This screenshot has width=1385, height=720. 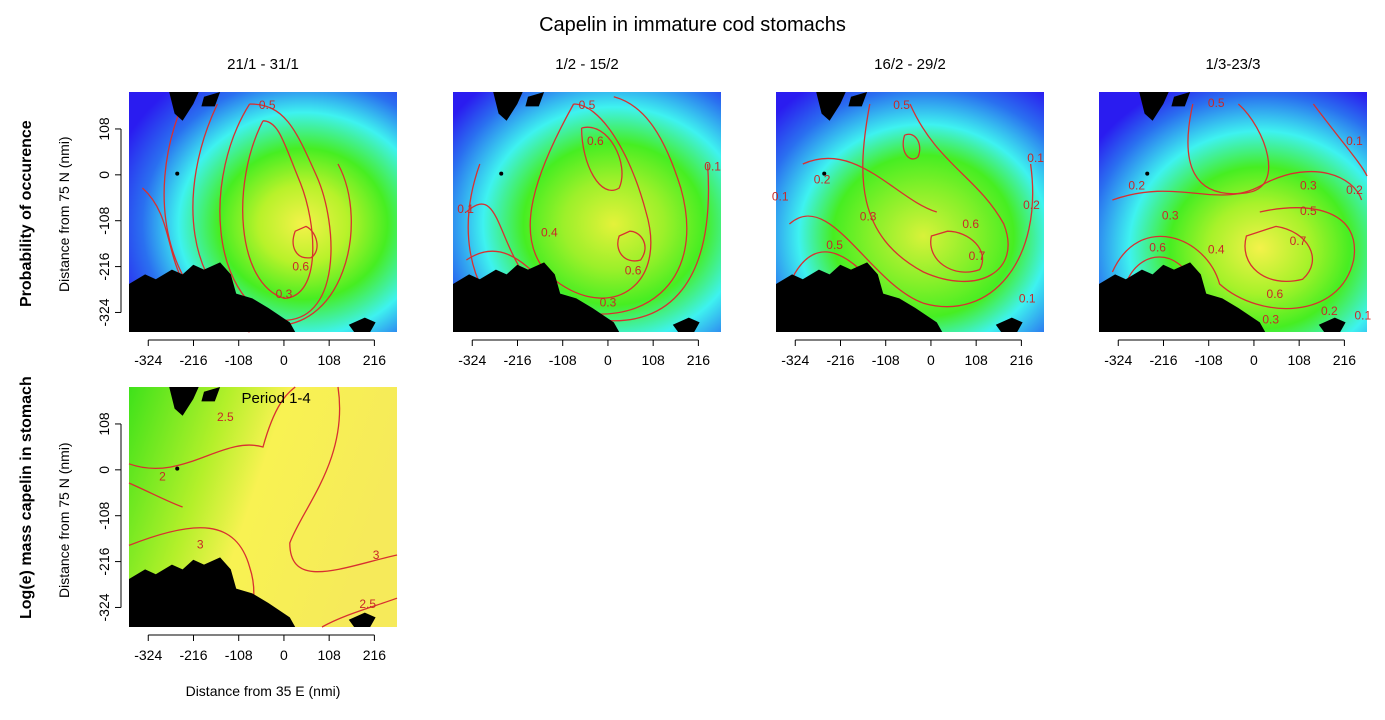 What do you see at coordinates (977, 256) in the screenshot?
I see `contour-label: 0.7` at bounding box center [977, 256].